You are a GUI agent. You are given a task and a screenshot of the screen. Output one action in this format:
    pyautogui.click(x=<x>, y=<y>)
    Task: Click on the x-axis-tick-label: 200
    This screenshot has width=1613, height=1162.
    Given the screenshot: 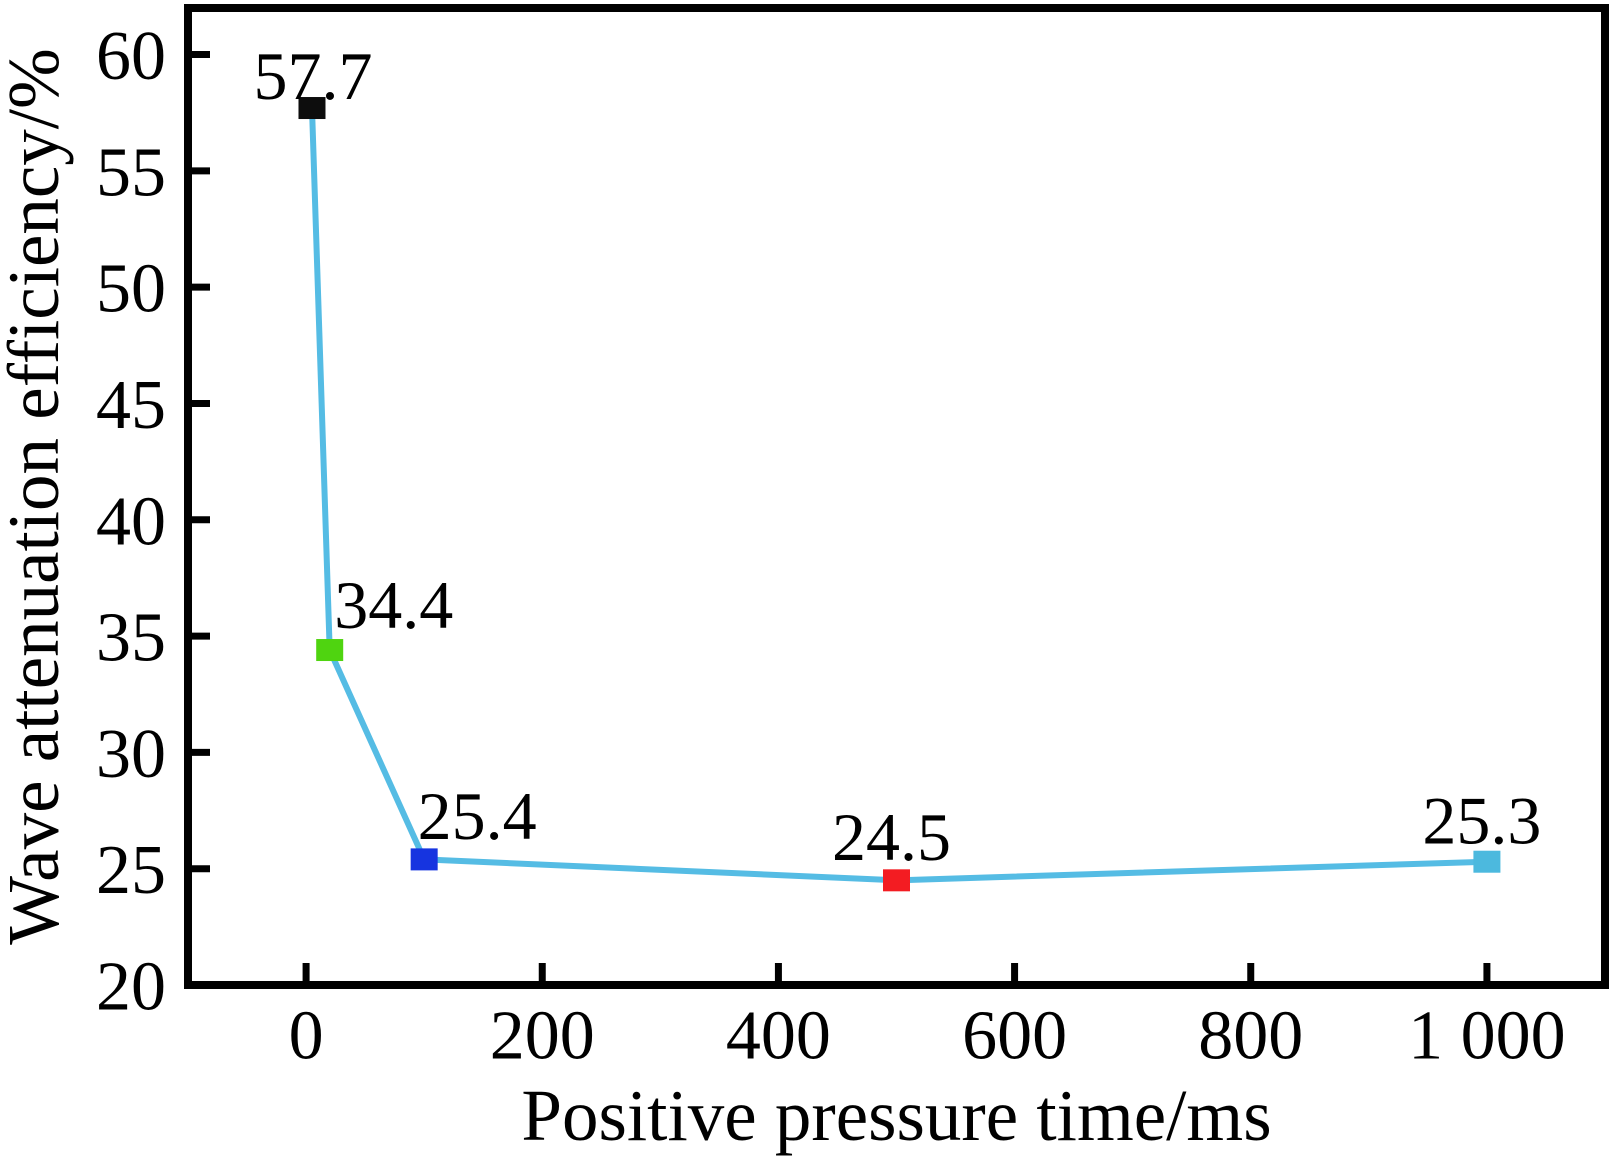 What is the action you would take?
    pyautogui.click(x=542, y=1036)
    